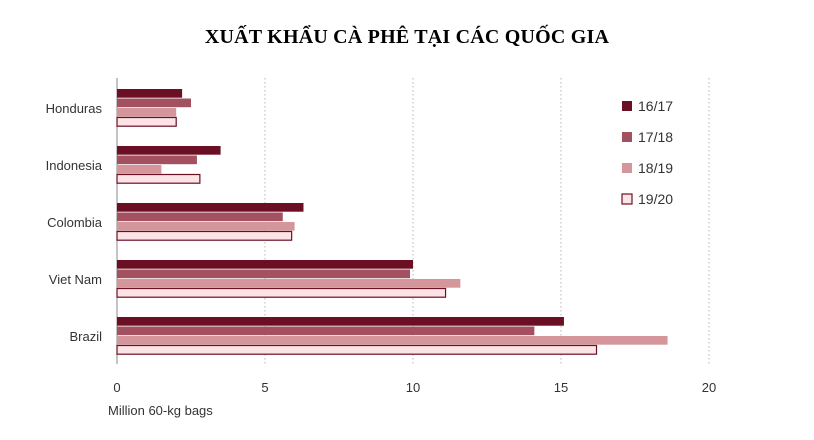  What do you see at coordinates (655, 199) in the screenshot?
I see `legend-label: 19/20` at bounding box center [655, 199].